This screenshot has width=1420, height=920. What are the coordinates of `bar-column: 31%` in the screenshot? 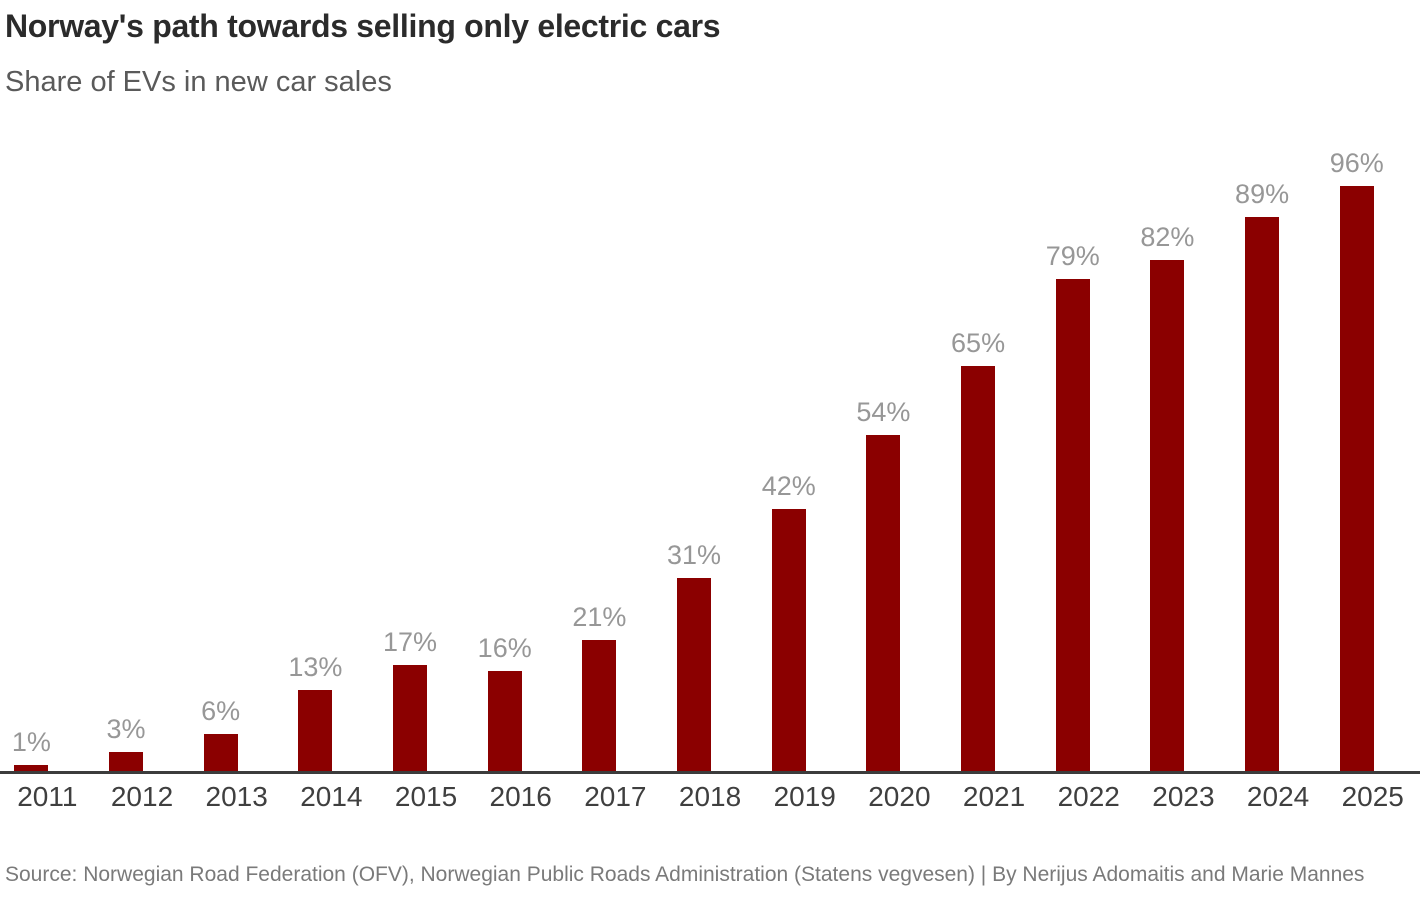 It's located at (694, 459).